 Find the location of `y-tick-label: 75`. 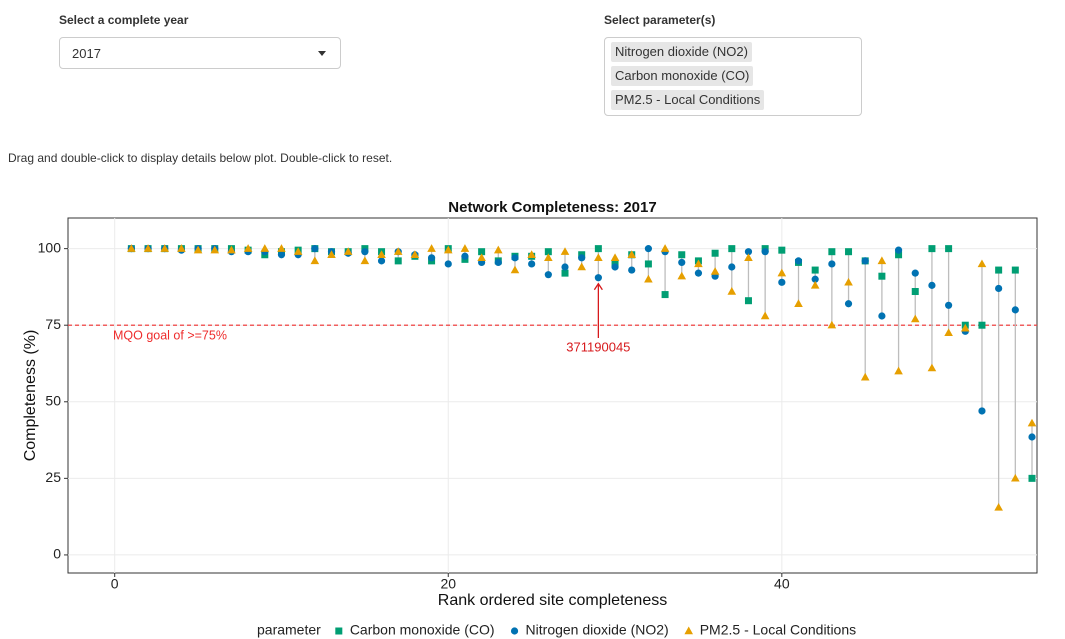

y-tick-label: 75 is located at coordinates (53, 324).